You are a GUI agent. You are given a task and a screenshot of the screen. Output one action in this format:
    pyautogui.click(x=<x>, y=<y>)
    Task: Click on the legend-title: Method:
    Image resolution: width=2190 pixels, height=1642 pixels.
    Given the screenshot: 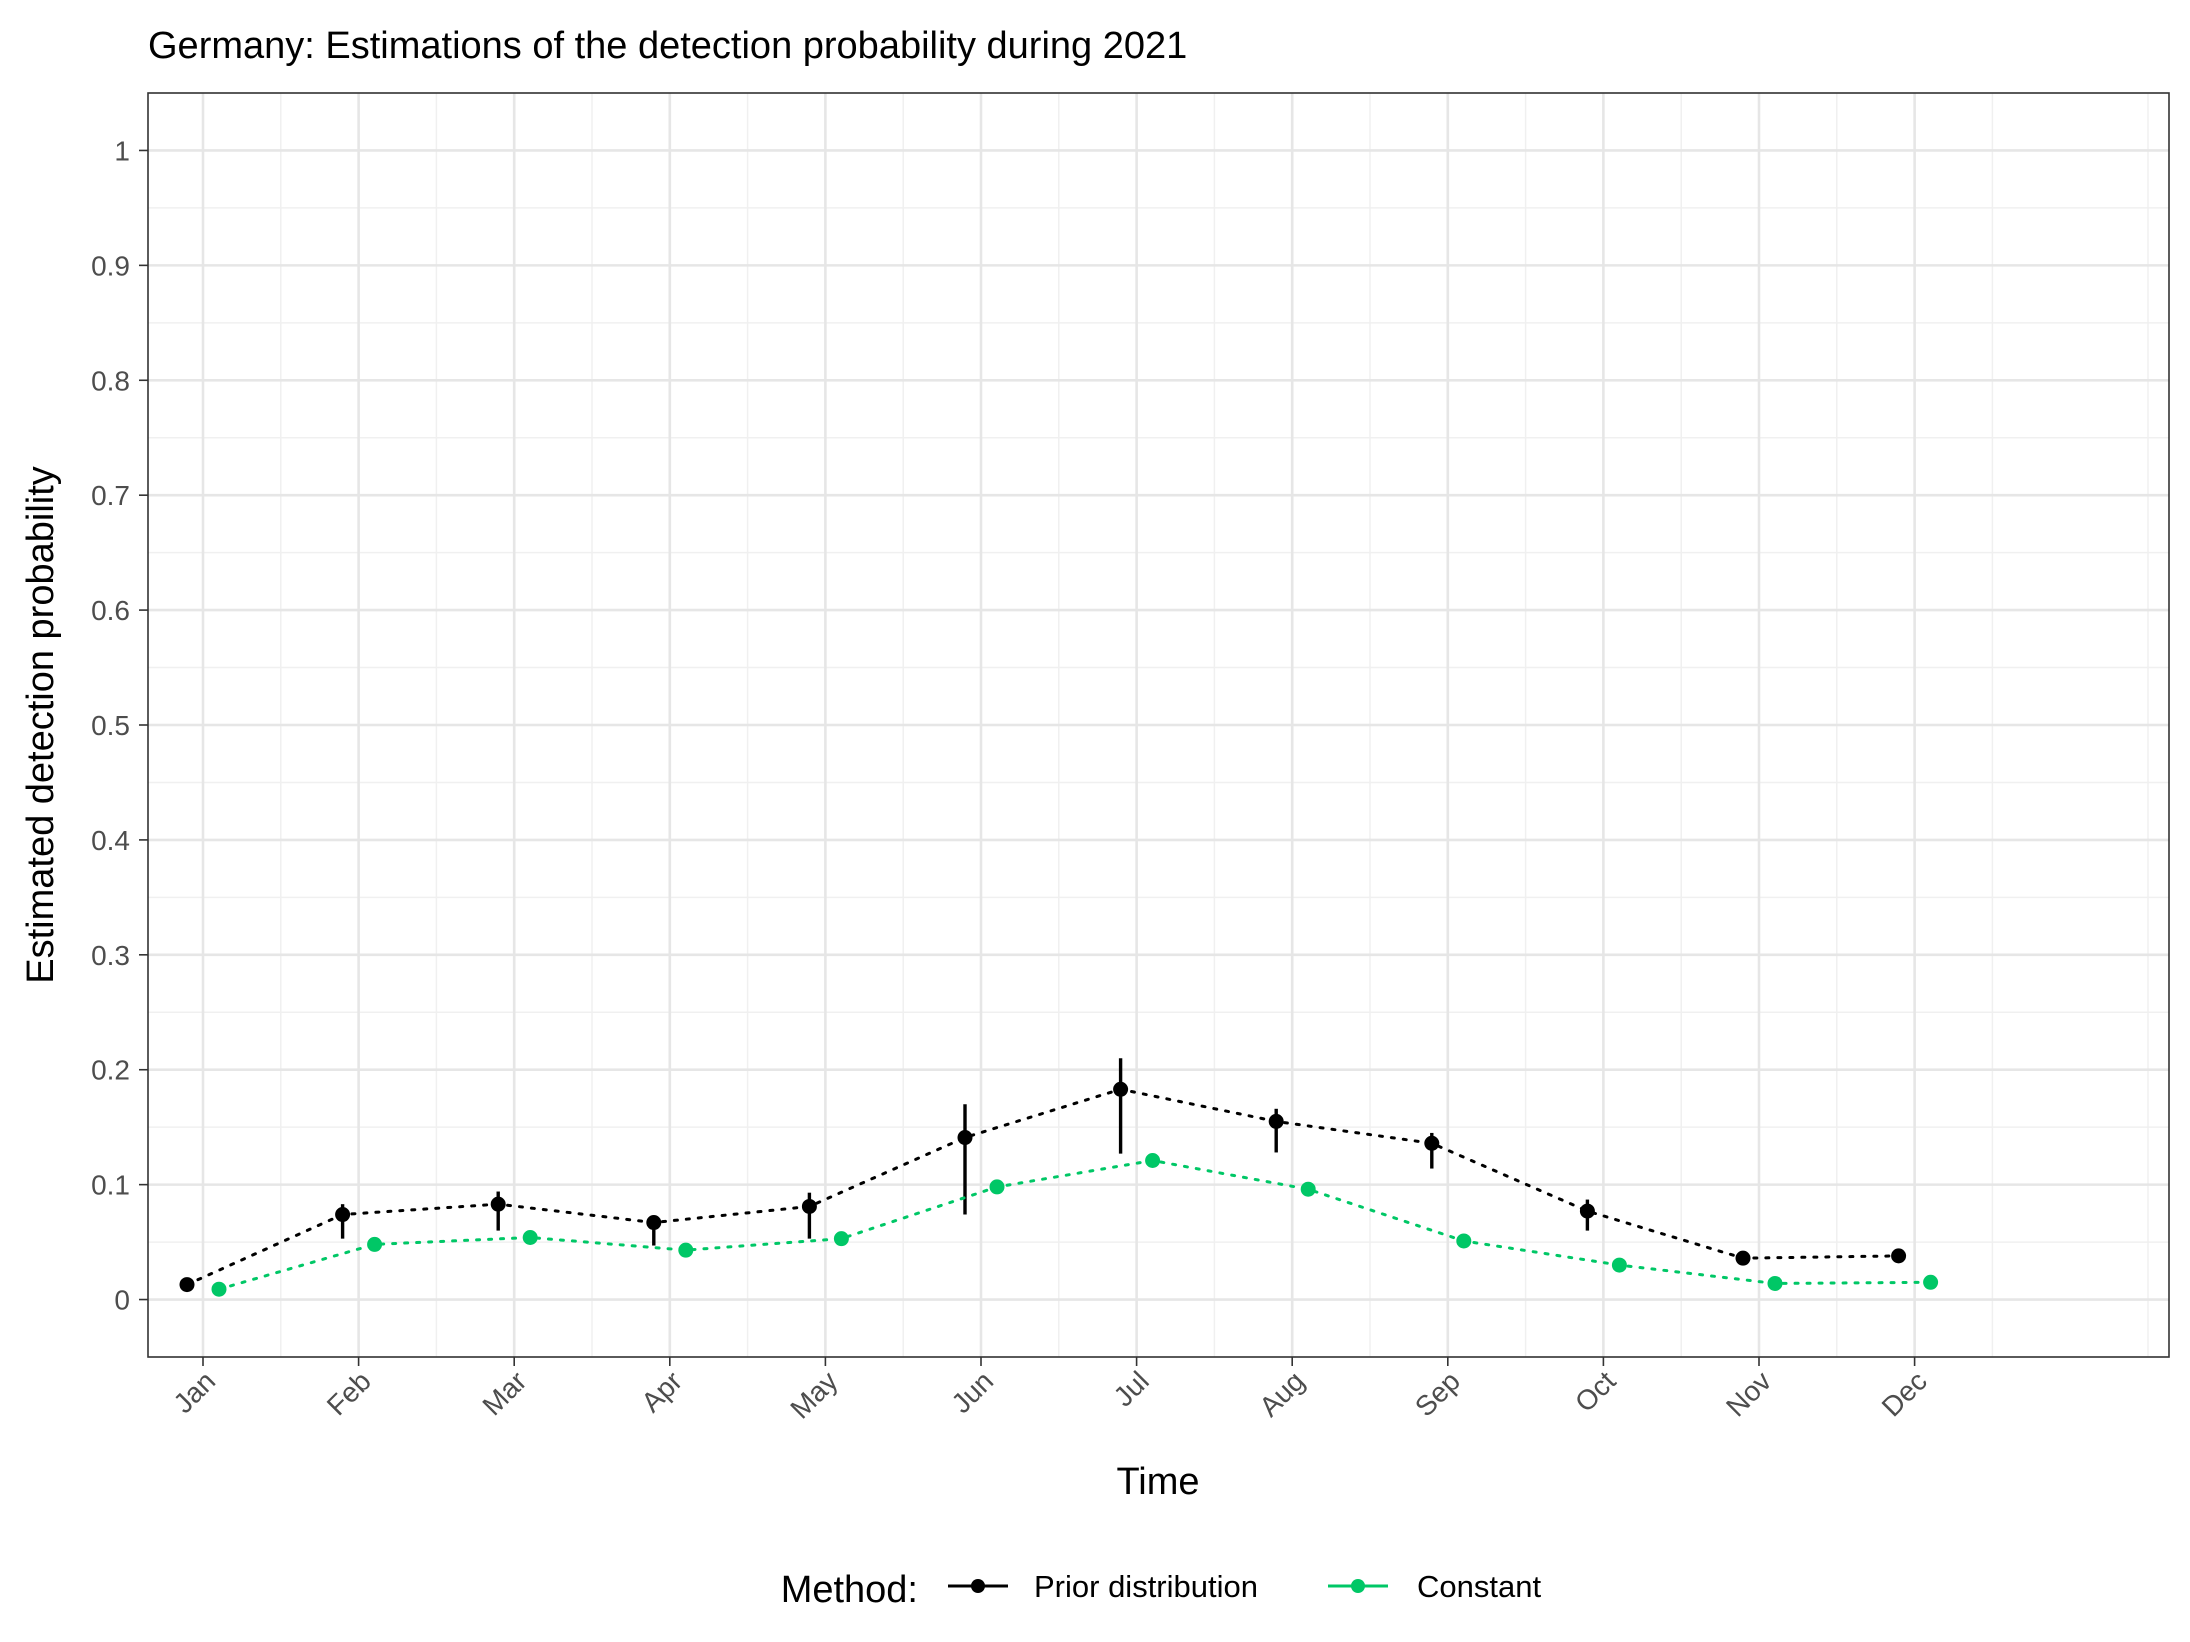 What is the action you would take?
    pyautogui.click(x=849, y=1590)
    